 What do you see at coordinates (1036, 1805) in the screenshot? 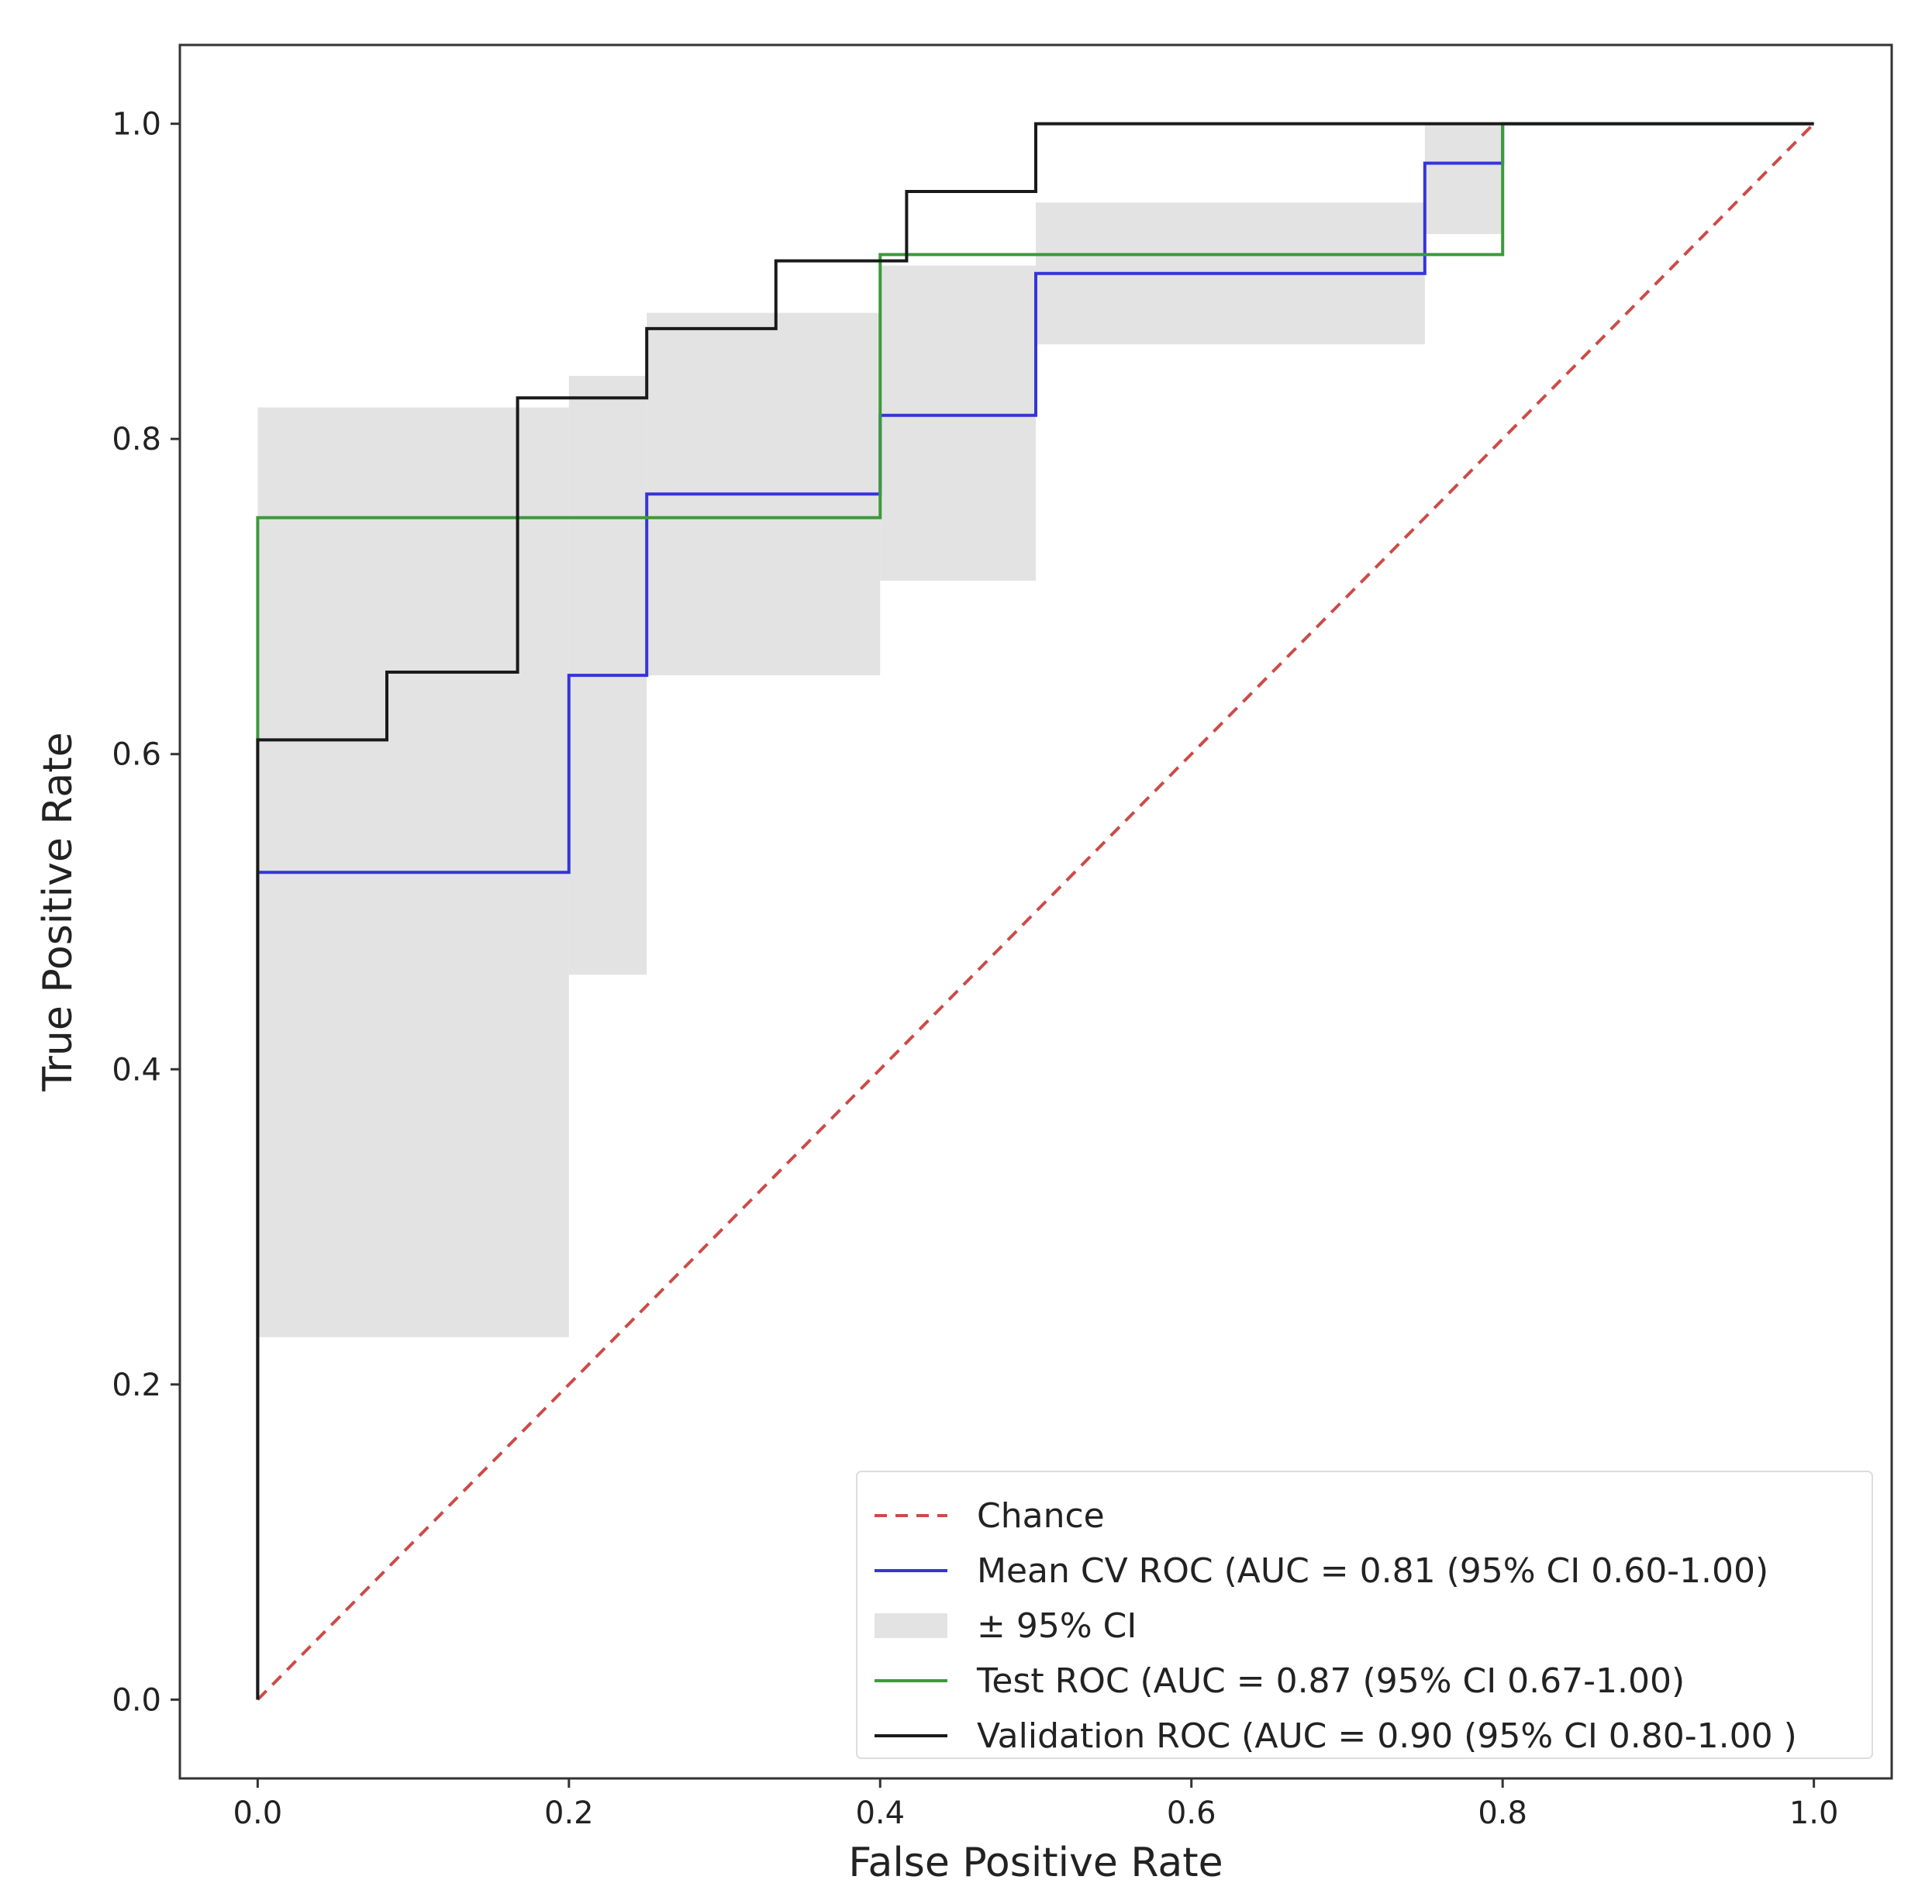
I see `x-axis: 0.0 0.2 0.4 0.6 0.8 1.0` at bounding box center [1036, 1805].